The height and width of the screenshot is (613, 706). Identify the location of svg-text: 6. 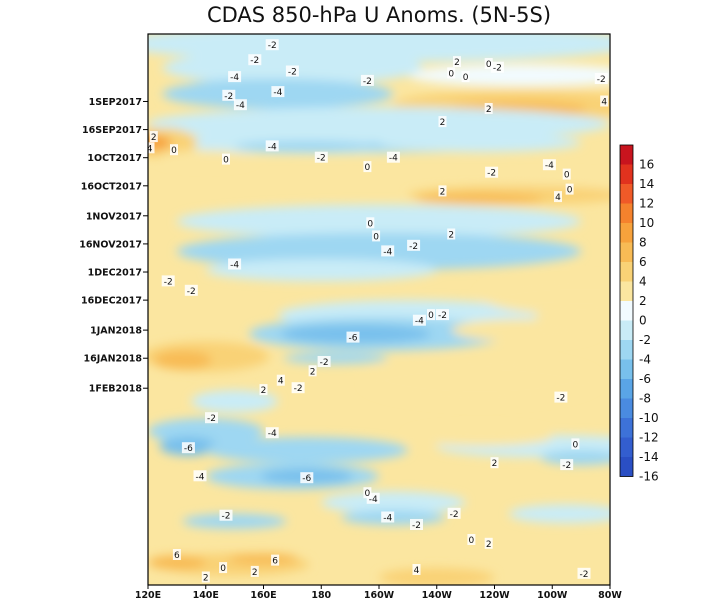
(275, 562).